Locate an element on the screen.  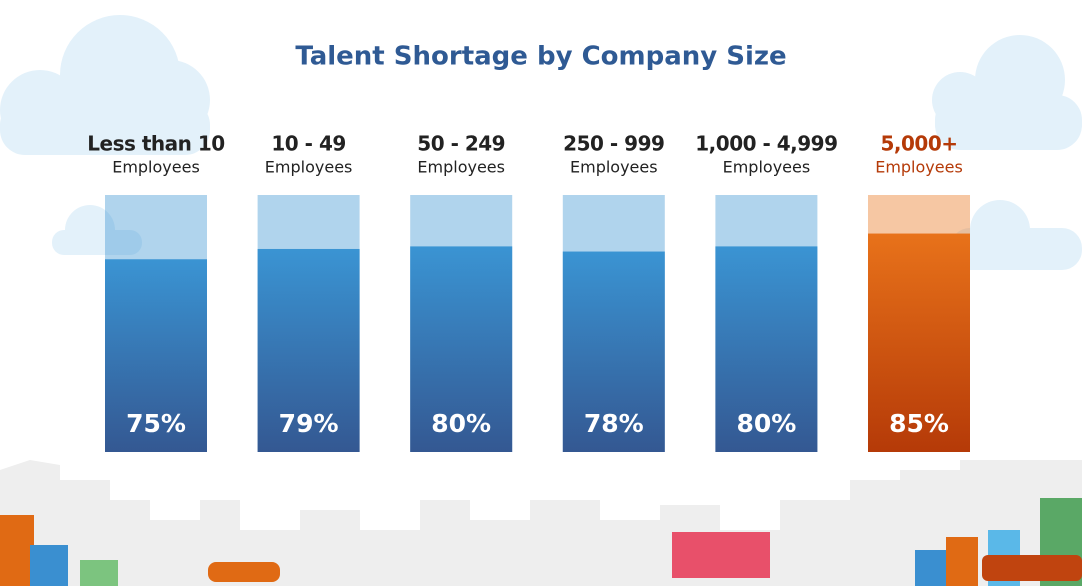
category-label: 50 - 249 is located at coordinates (461, 144).